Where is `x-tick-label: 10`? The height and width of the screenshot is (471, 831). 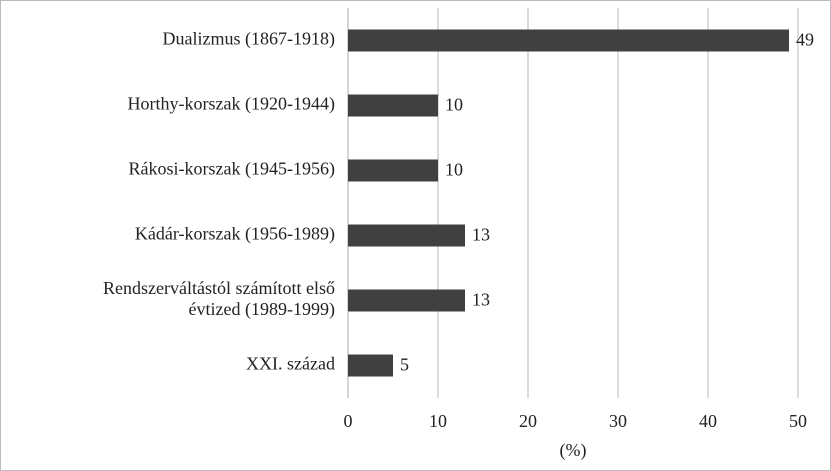 x-tick-label: 10 is located at coordinates (438, 421).